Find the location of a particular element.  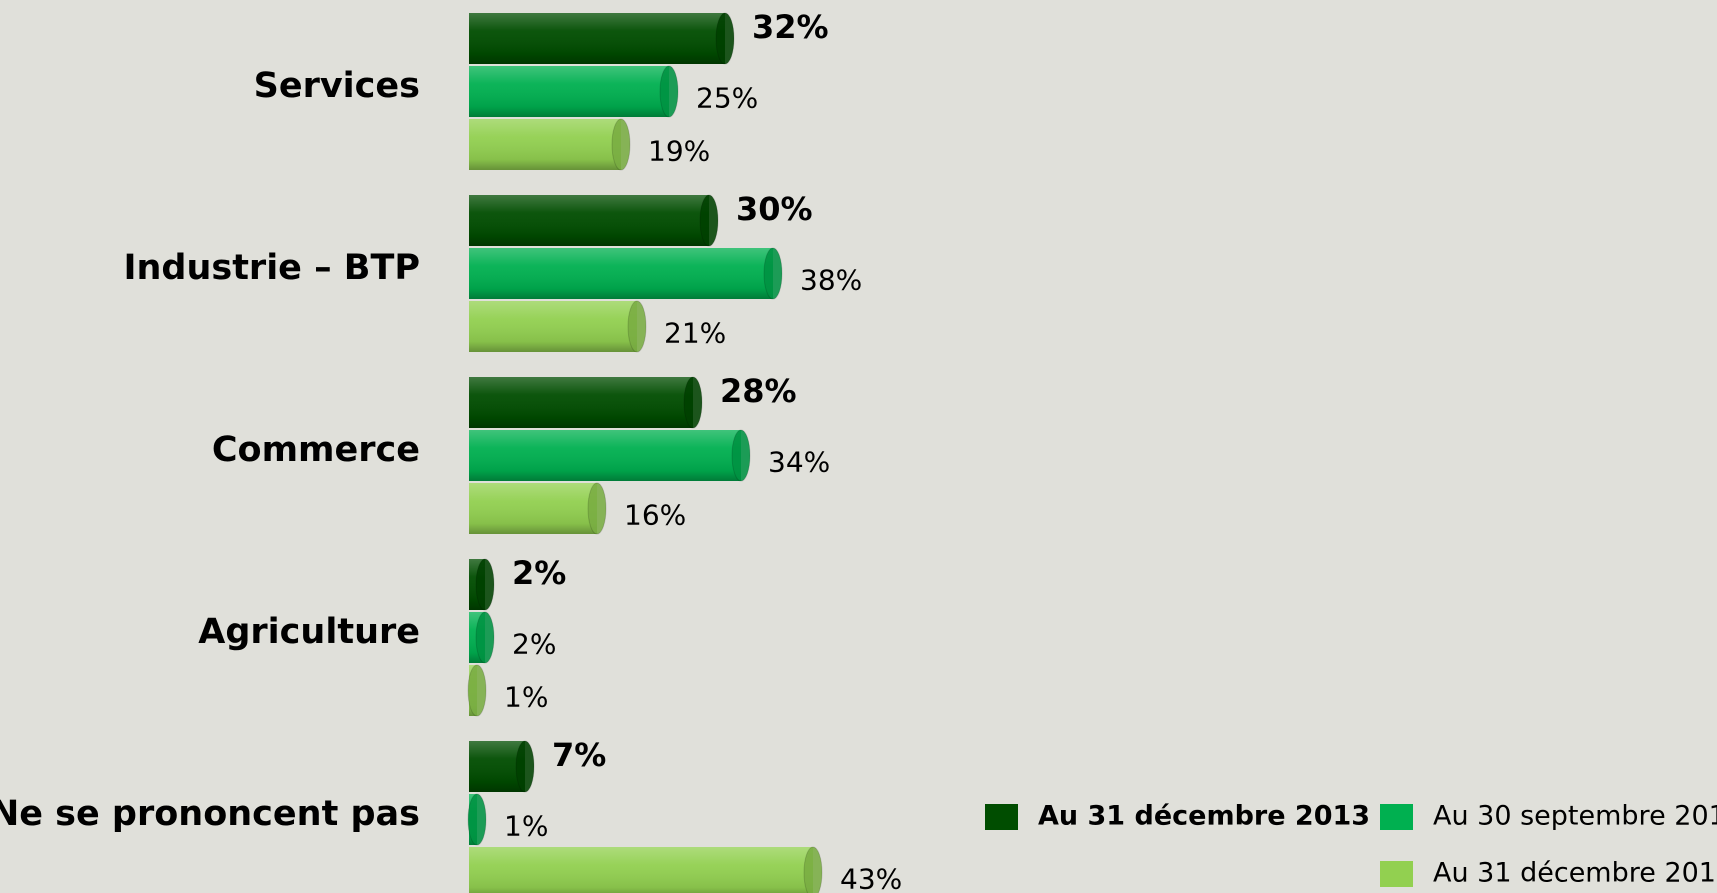

value-label: 21% is located at coordinates (695, 333).